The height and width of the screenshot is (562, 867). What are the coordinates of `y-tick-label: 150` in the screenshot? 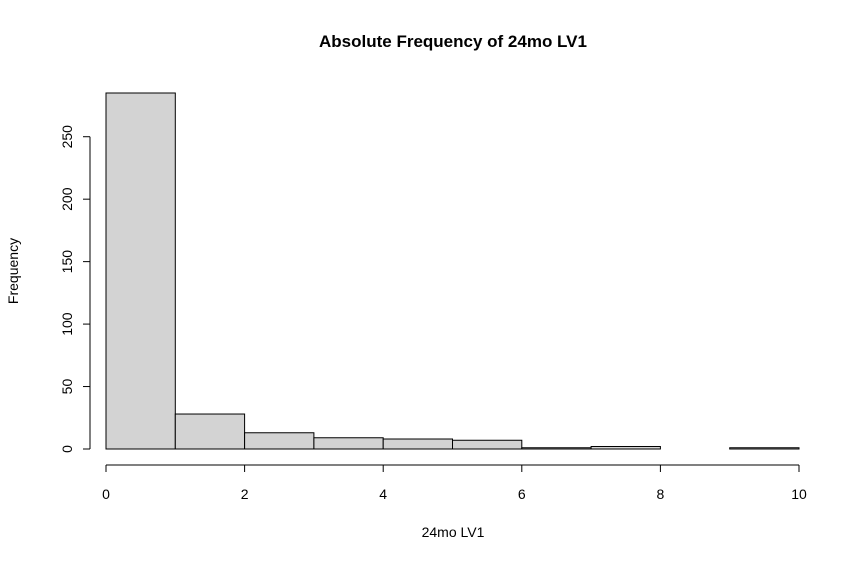 It's located at (67, 262).